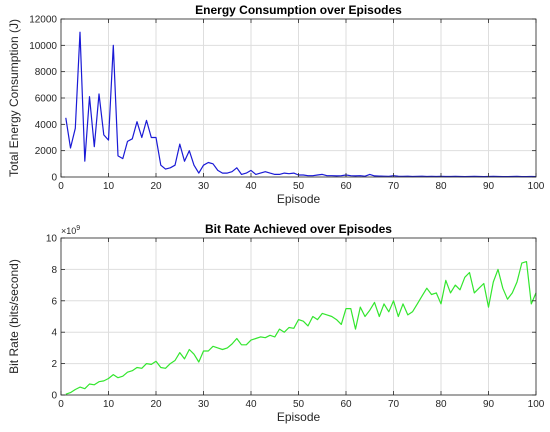 The height and width of the screenshot is (432, 550). What do you see at coordinates (14, 316) in the screenshot?
I see `y-axis-label: Bit Rate (bits/second)` at bounding box center [14, 316].